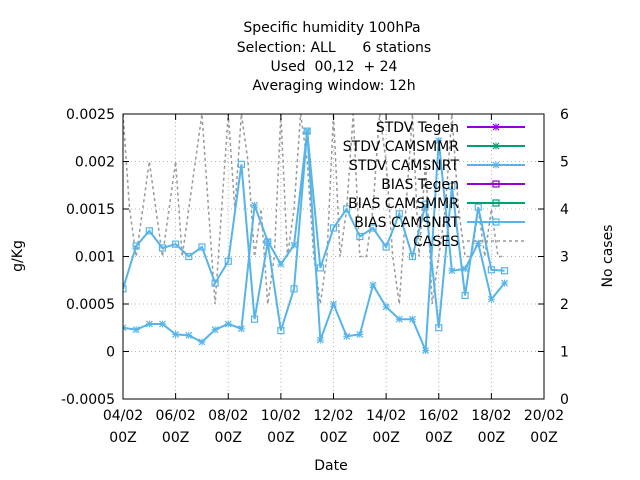 The width and height of the screenshot is (640, 480). Describe the element at coordinates (334, 48) in the screenshot. I see `title-line-2: Selection: ALL 6 stations` at that location.